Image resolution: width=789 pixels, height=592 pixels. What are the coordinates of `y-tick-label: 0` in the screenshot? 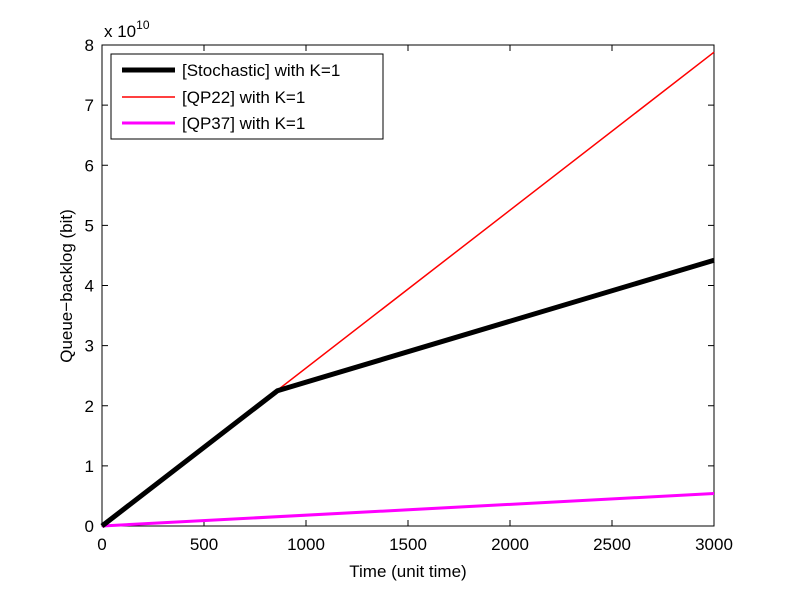 It's located at (89, 526).